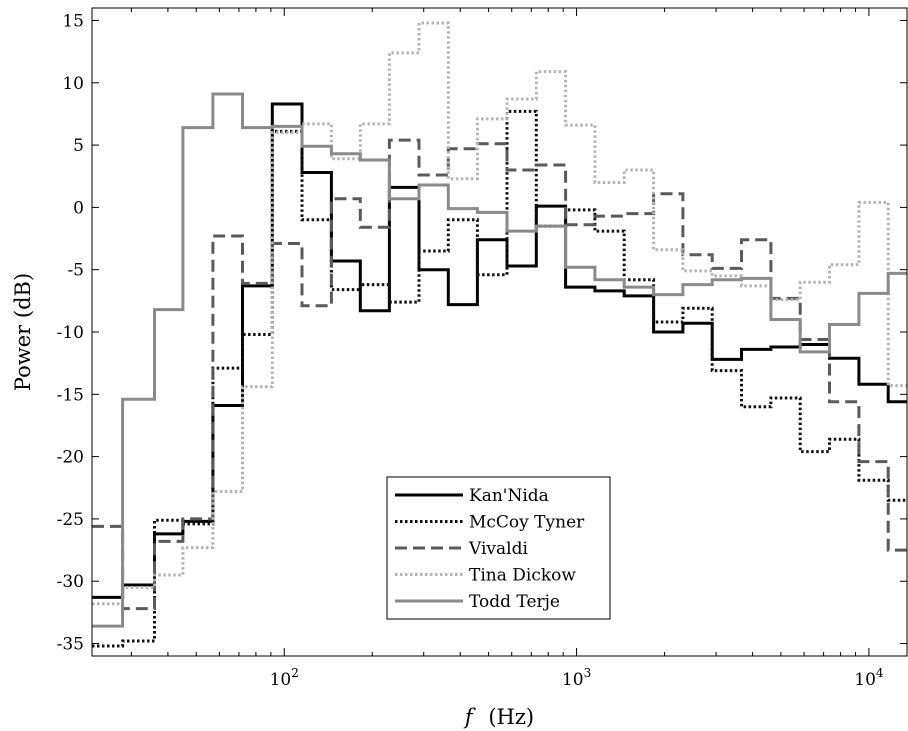 This screenshot has width=908, height=731. What do you see at coordinates (514, 602) in the screenshot?
I see `legend-label-4: Todd Terje` at bounding box center [514, 602].